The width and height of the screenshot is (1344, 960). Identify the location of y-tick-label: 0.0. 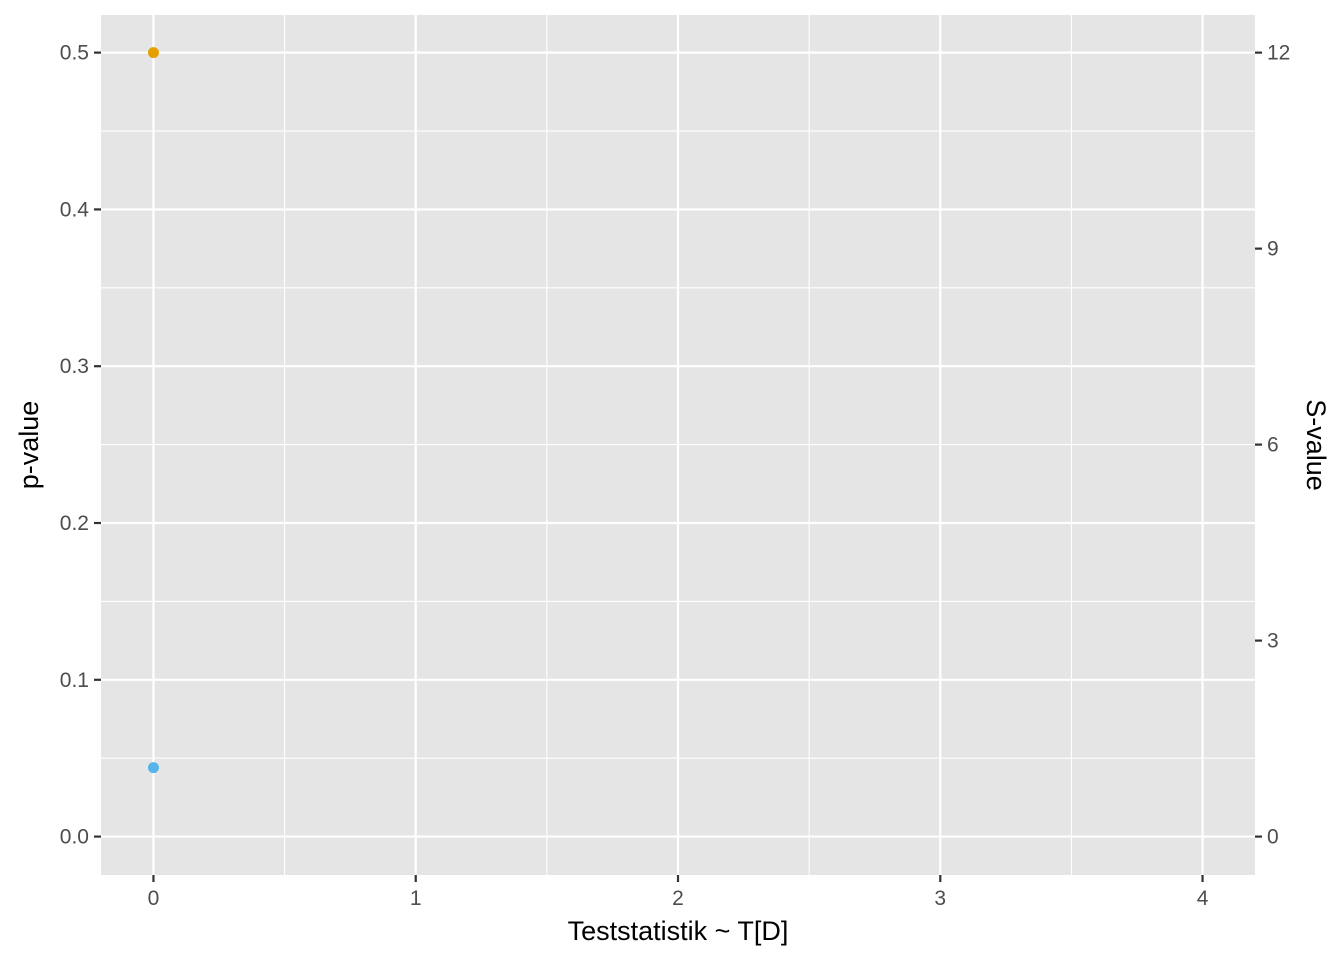
(74, 837).